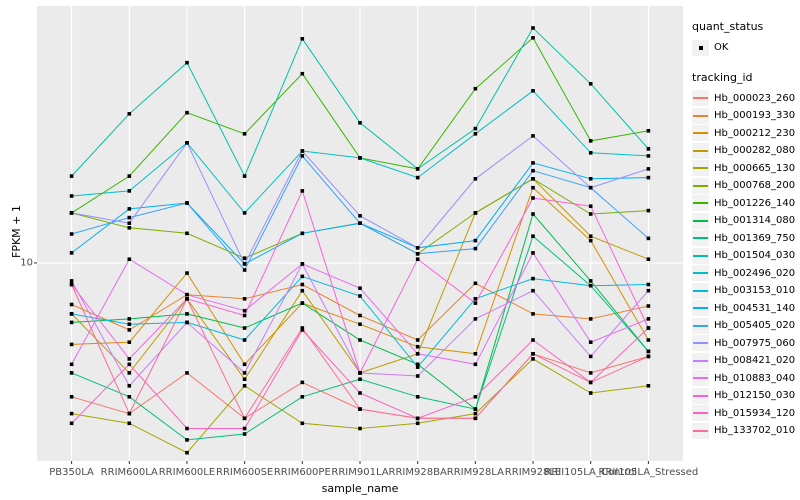  Describe the element at coordinates (302, 472) in the screenshot. I see `x-tick-label-RRIM600PE: RRIM600PE` at that location.